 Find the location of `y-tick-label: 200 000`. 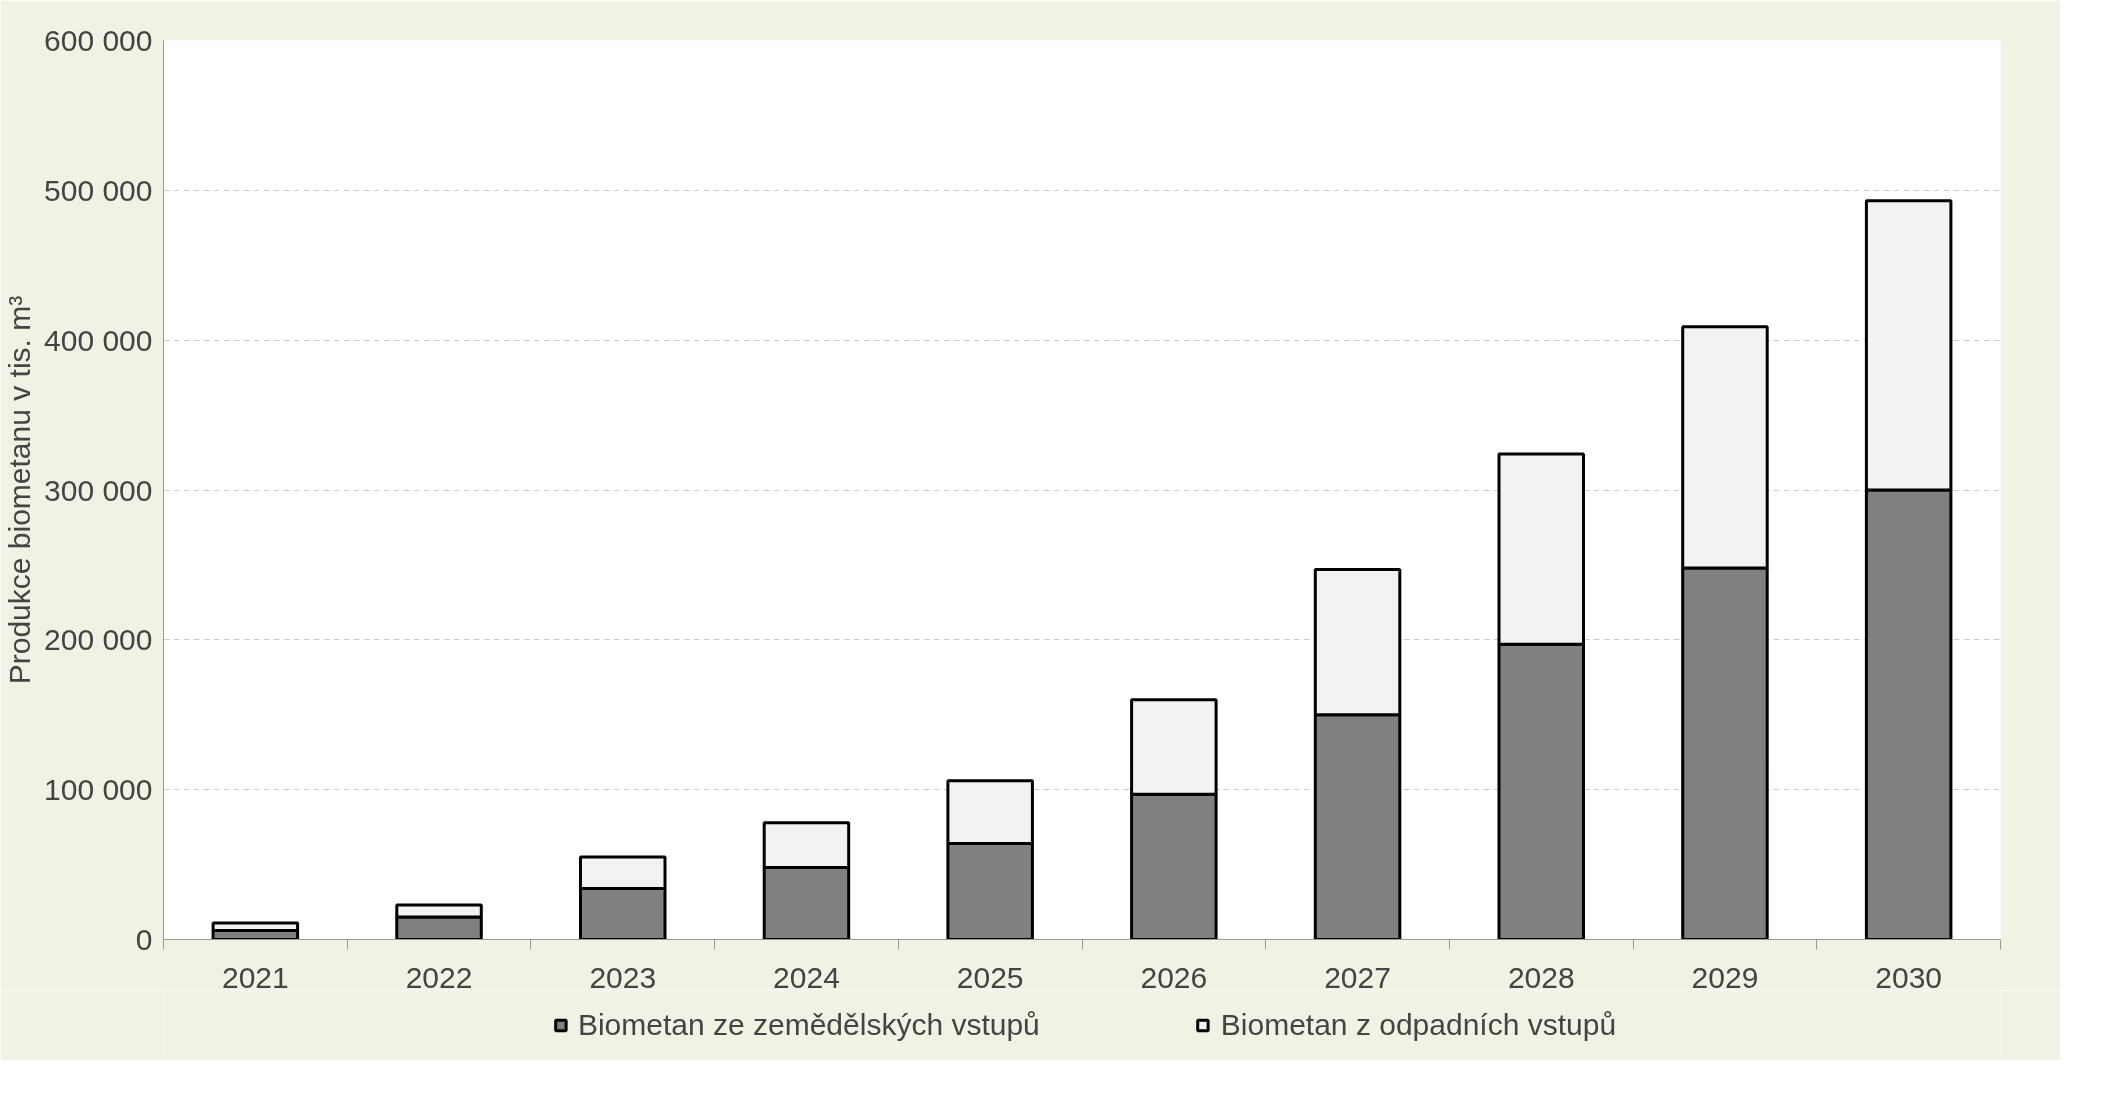

y-tick-label: 200 000 is located at coordinates (98, 640).